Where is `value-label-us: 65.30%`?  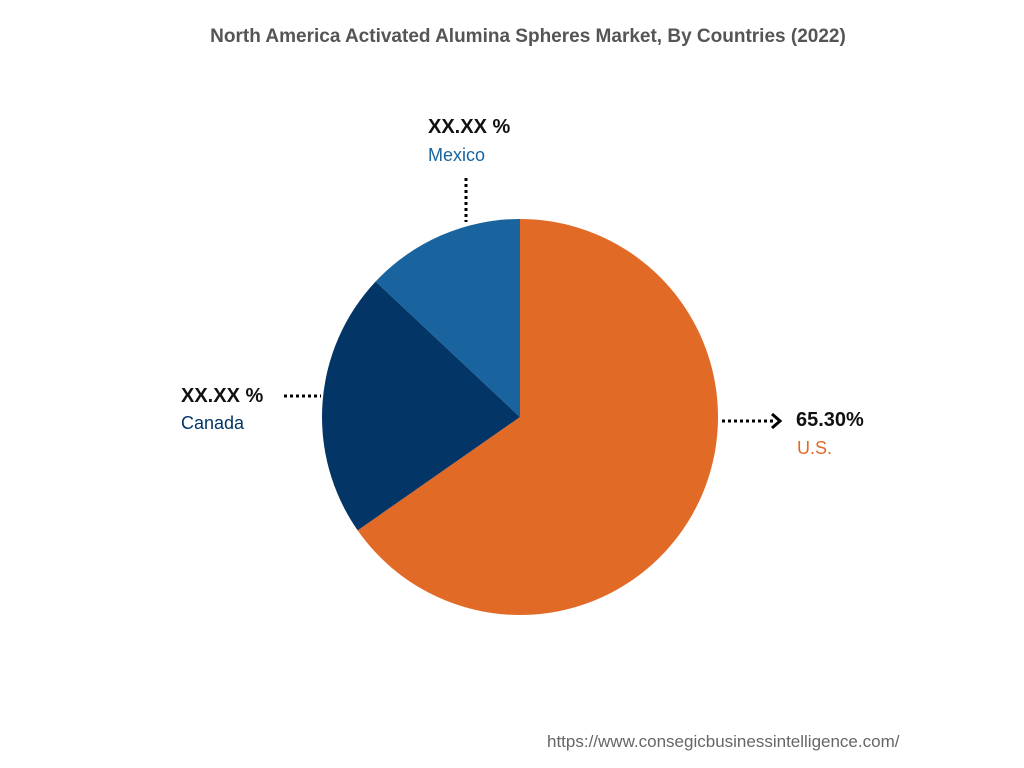 value-label-us: 65.30% is located at coordinates (830, 420).